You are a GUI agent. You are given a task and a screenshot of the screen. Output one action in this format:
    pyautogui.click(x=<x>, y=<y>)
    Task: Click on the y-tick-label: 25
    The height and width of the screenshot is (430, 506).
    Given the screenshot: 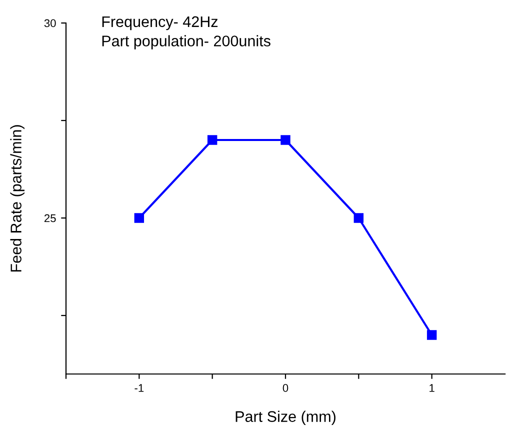 What is the action you would take?
    pyautogui.click(x=50, y=218)
    